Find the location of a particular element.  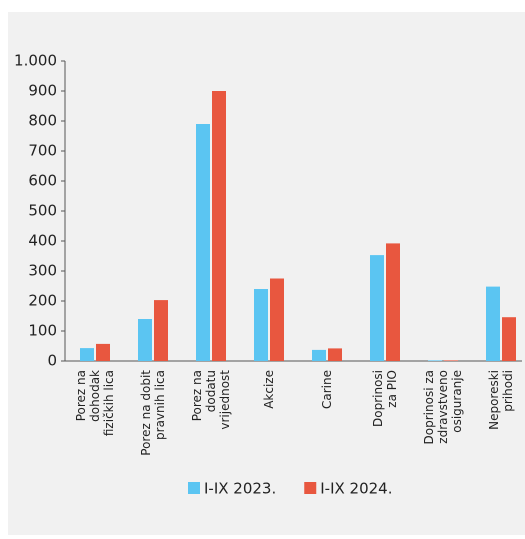

y-tick-label: 100 is located at coordinates (42, 331).